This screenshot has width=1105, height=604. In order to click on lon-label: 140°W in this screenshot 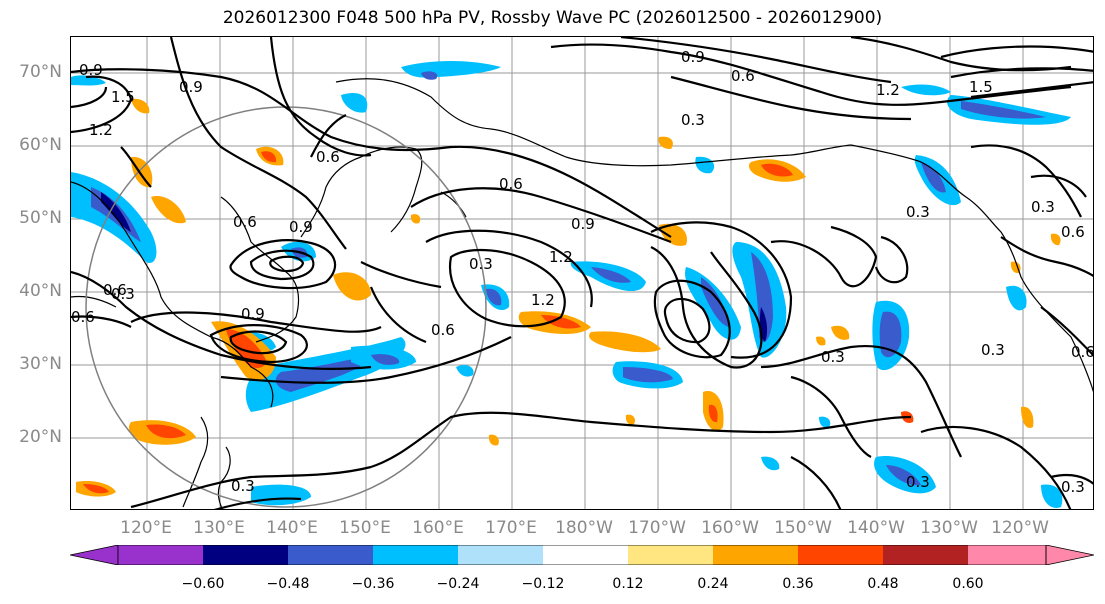, I will do `click(876, 528)`.